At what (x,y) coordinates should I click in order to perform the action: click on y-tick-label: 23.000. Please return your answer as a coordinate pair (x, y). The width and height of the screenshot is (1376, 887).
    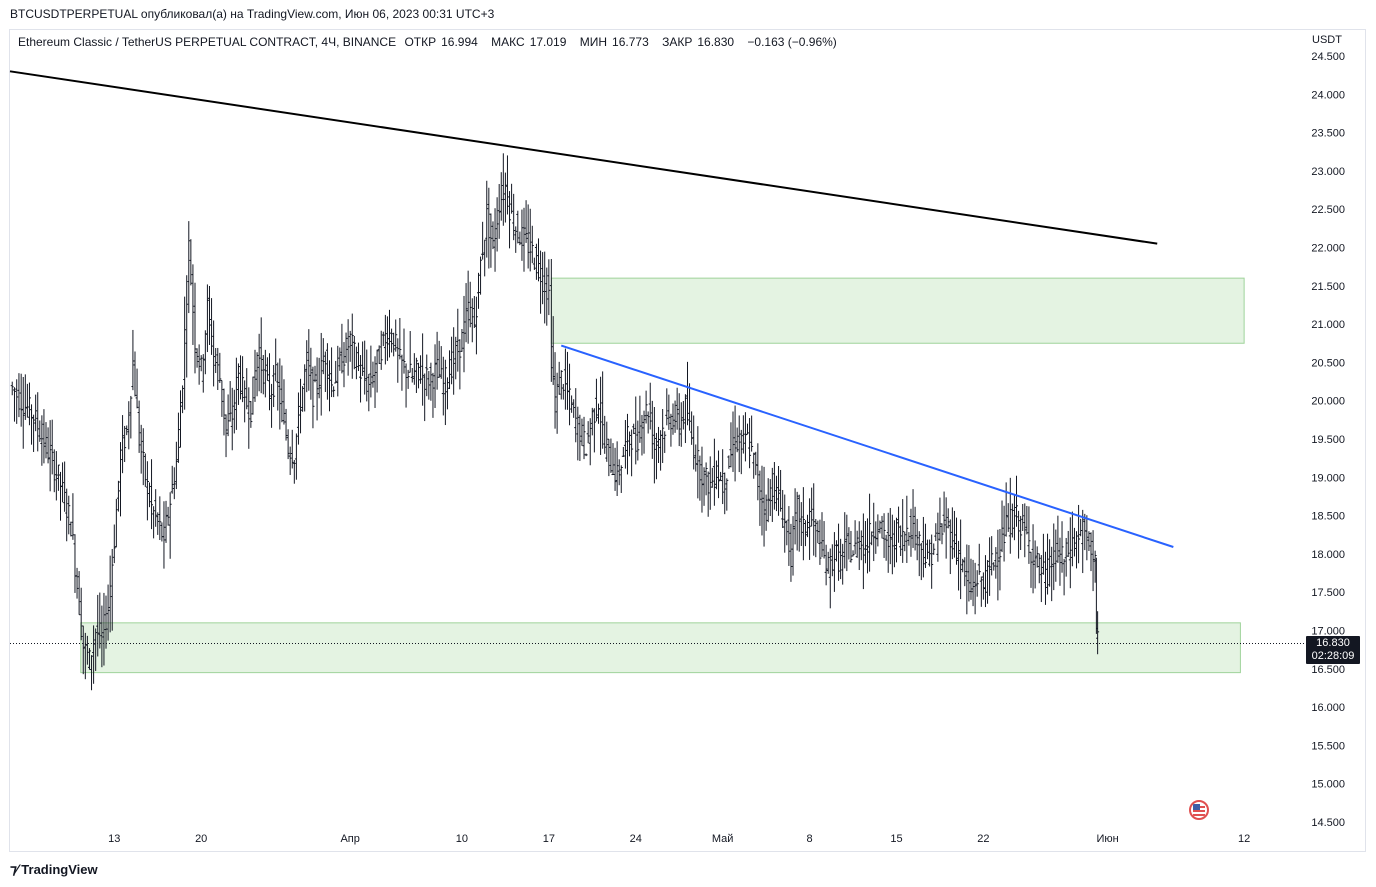
    Looking at the image, I should click on (1328, 172).